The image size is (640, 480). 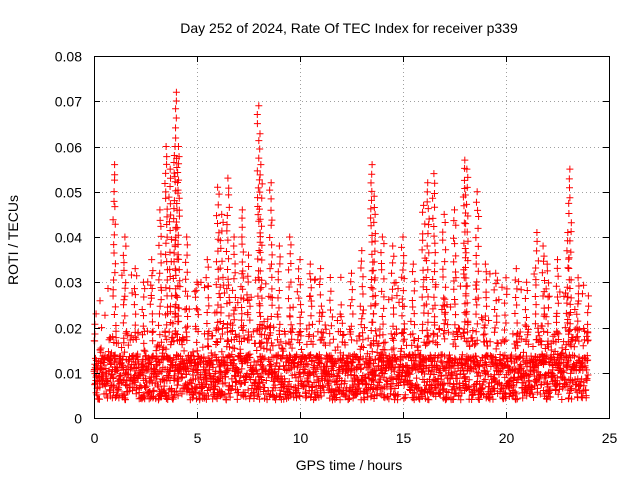 What do you see at coordinates (68, 329) in the screenshot?
I see `y-tick-label: 0.02` at bounding box center [68, 329].